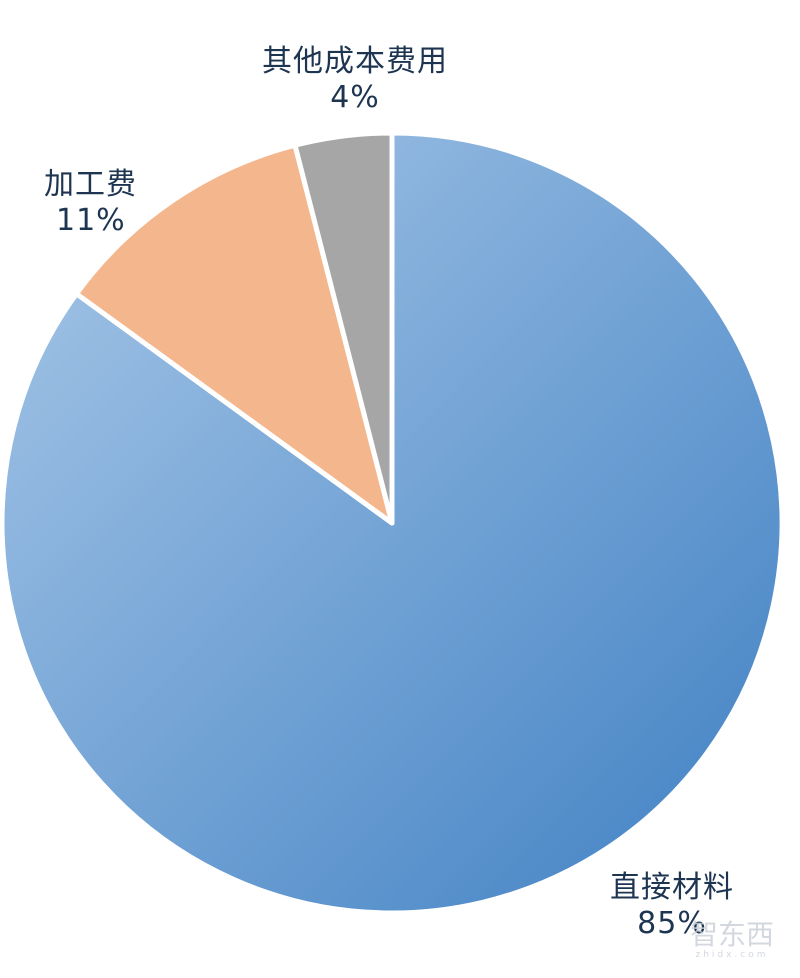  What do you see at coordinates (672, 923) in the screenshot?
I see `slice-value-direct-materials: 85%` at bounding box center [672, 923].